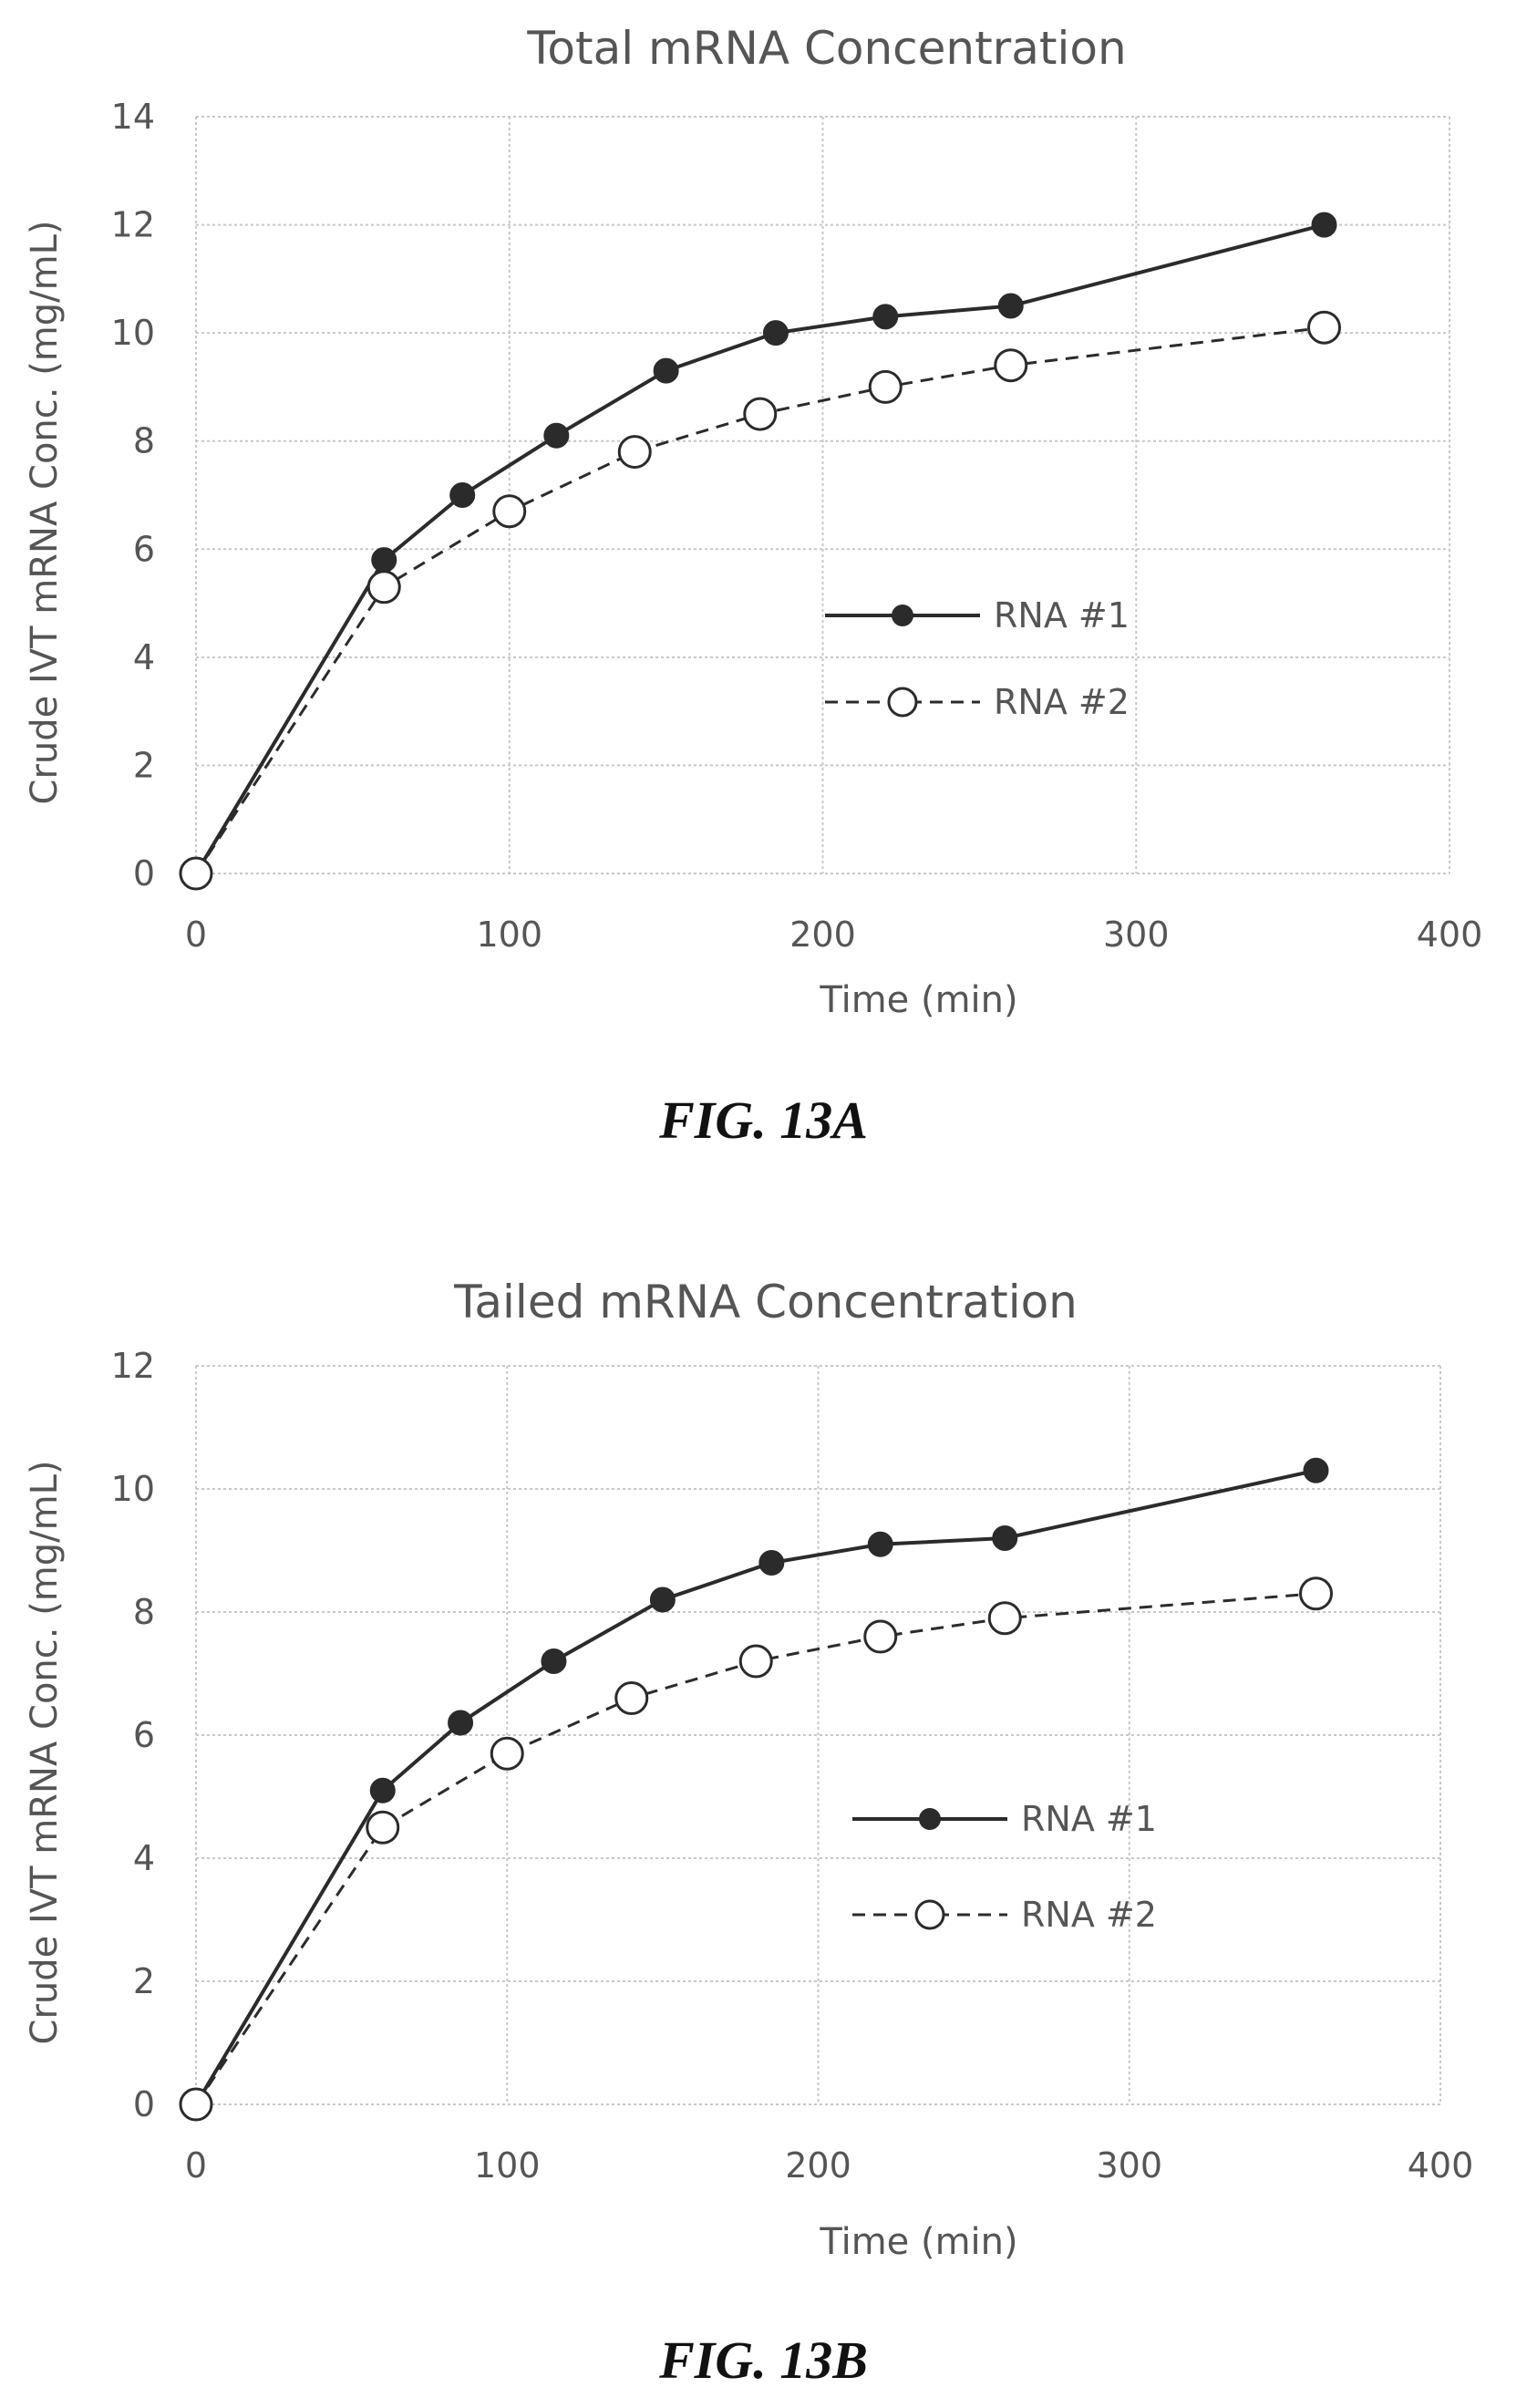 This screenshot has width=1527, height=2408. What do you see at coordinates (763, 2360) in the screenshot?
I see `figure-caption-13b: FIG. 13B` at bounding box center [763, 2360].